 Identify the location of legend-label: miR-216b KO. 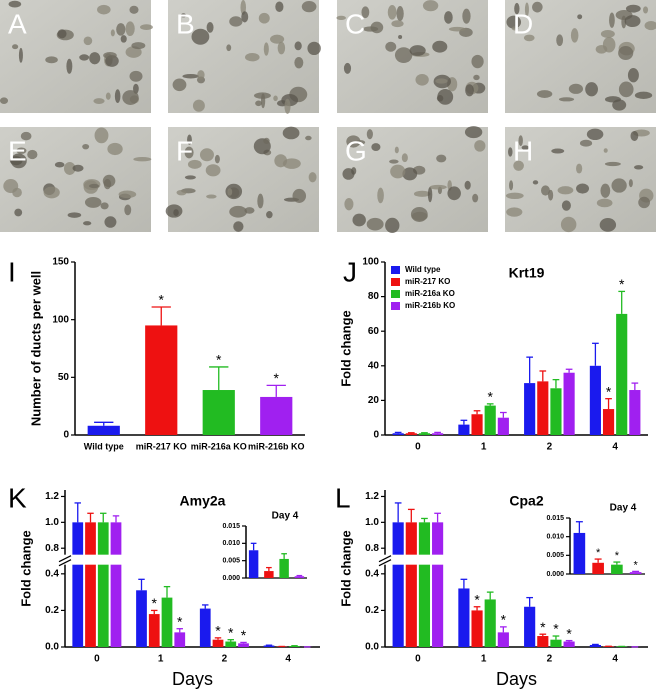
(430, 305).